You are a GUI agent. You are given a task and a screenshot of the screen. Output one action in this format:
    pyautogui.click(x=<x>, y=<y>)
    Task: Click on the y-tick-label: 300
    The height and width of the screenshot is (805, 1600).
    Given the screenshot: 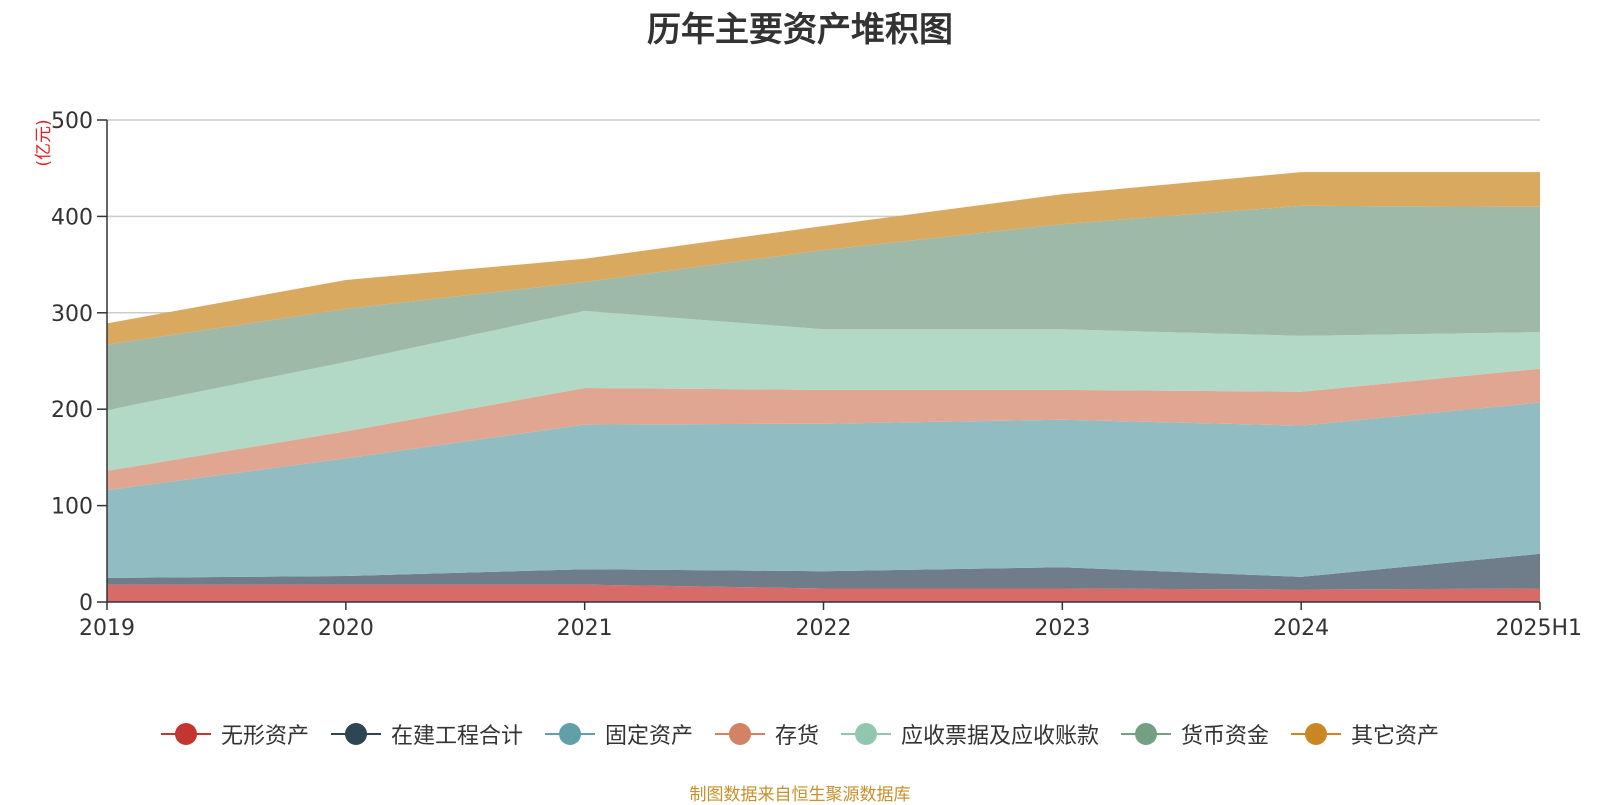 What is the action you would take?
    pyautogui.click(x=72, y=314)
    